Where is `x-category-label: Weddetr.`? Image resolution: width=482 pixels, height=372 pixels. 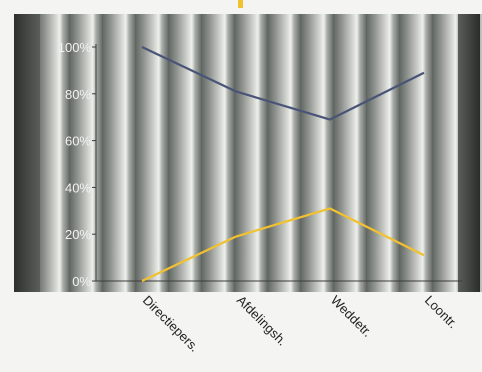
x-category-label: Weddetr. is located at coordinates (351, 316).